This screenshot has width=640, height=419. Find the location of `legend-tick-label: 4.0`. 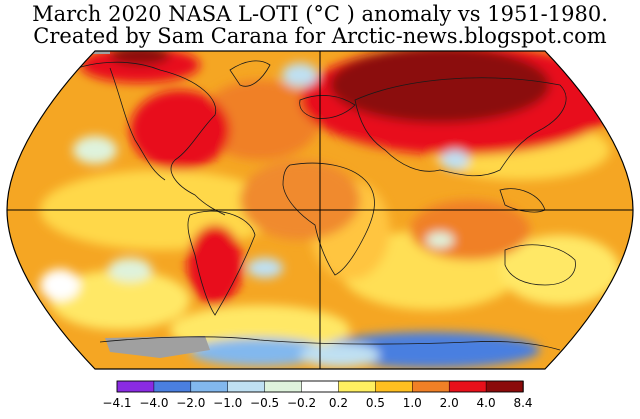

legend-tick-label: 4.0 is located at coordinates (486, 403).